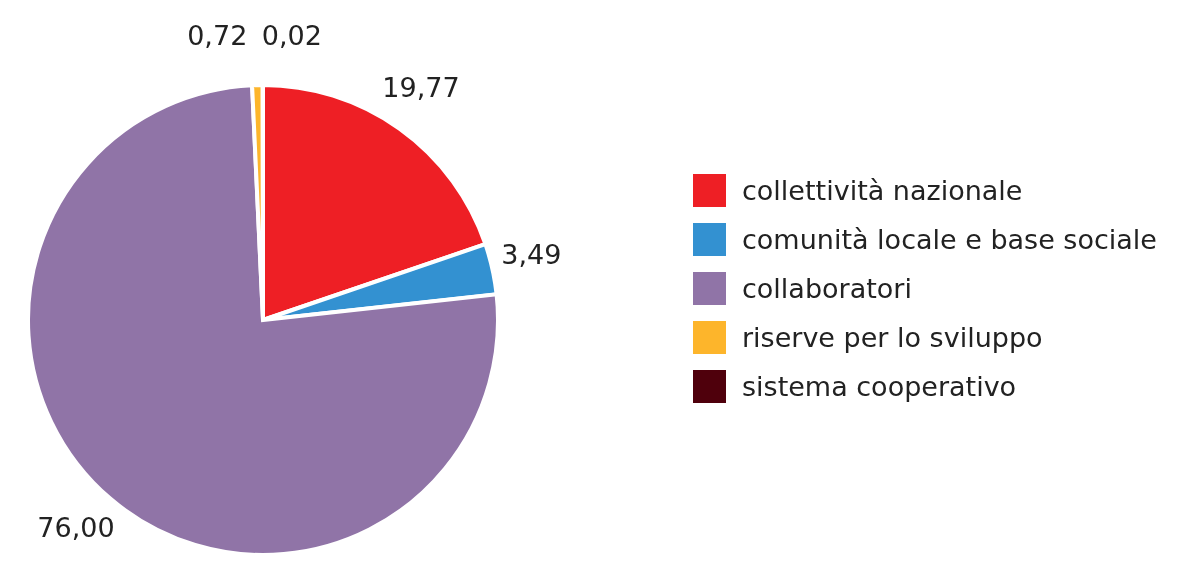 Image resolution: width=1178 pixels, height=569 pixels. What do you see at coordinates (892, 337) in the screenshot?
I see `legend-label: riserve per lo sviluppo` at bounding box center [892, 337].